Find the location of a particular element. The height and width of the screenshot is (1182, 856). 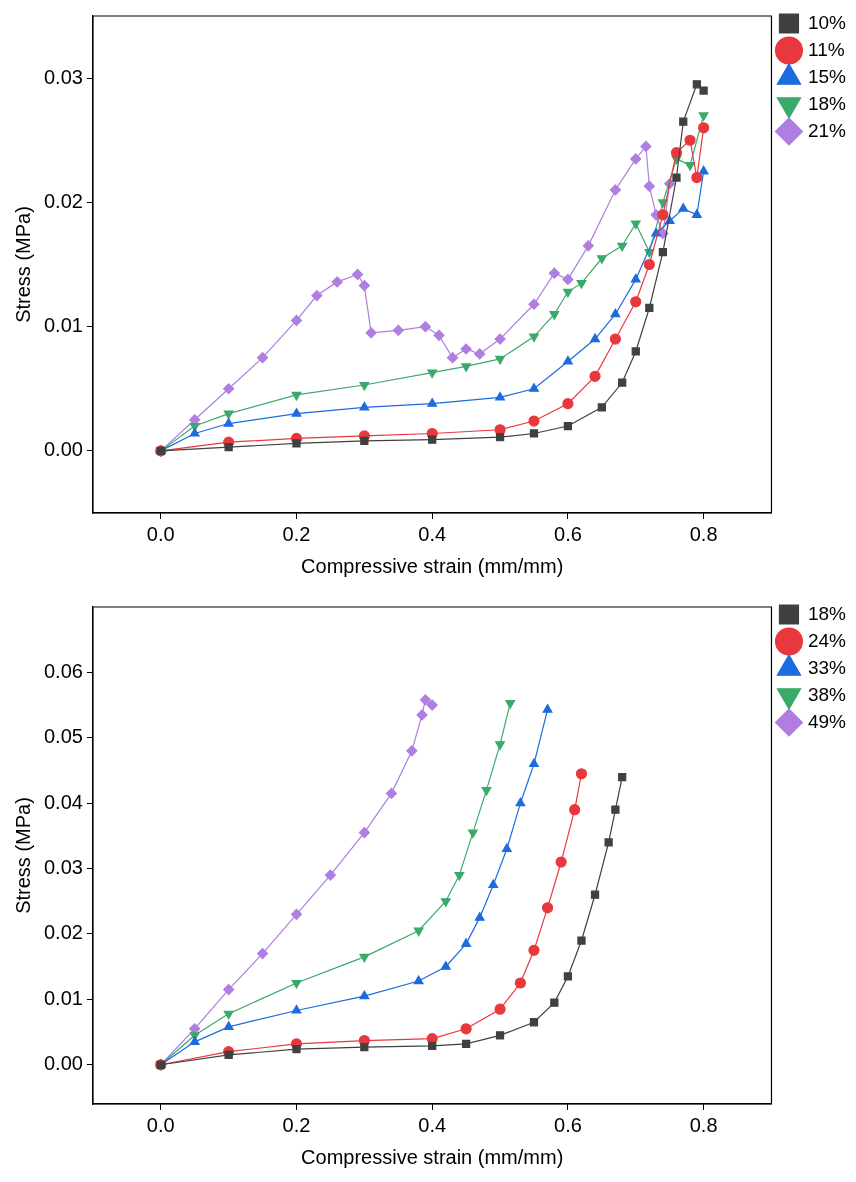

y-tick-label: 0.06 is located at coordinates (63, 670).